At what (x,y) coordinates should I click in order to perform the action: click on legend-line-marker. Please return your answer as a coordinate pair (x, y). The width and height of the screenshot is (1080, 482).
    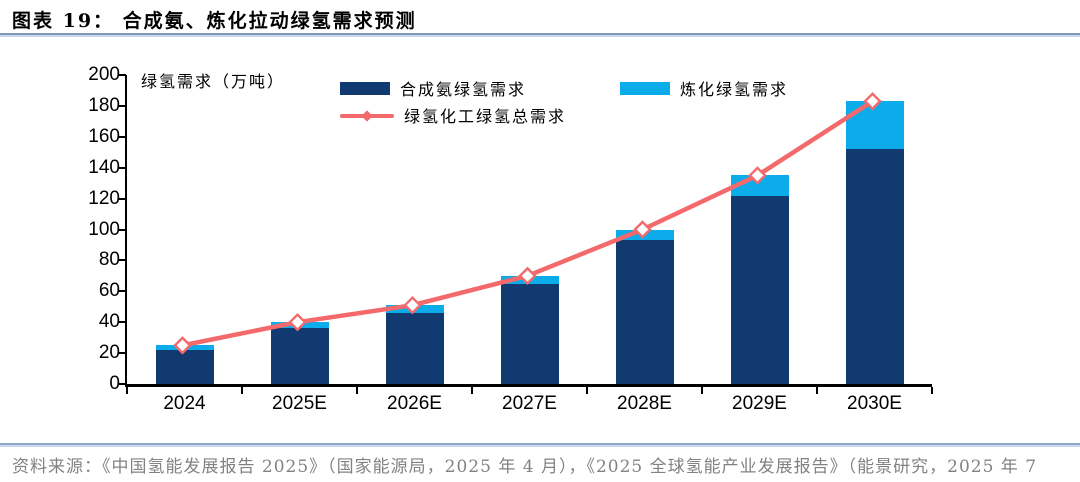
    Looking at the image, I should click on (367, 115).